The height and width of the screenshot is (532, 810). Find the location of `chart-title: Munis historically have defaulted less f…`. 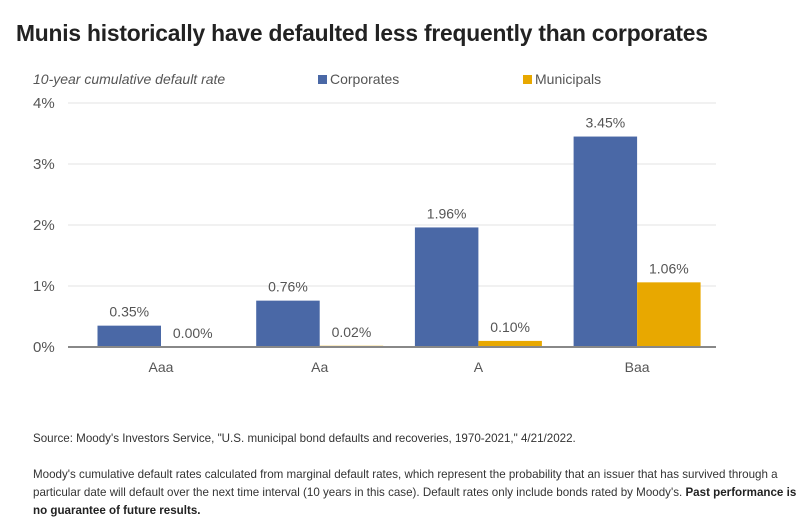

chart-title: Munis historically have defaulted less f… is located at coordinates (362, 33).